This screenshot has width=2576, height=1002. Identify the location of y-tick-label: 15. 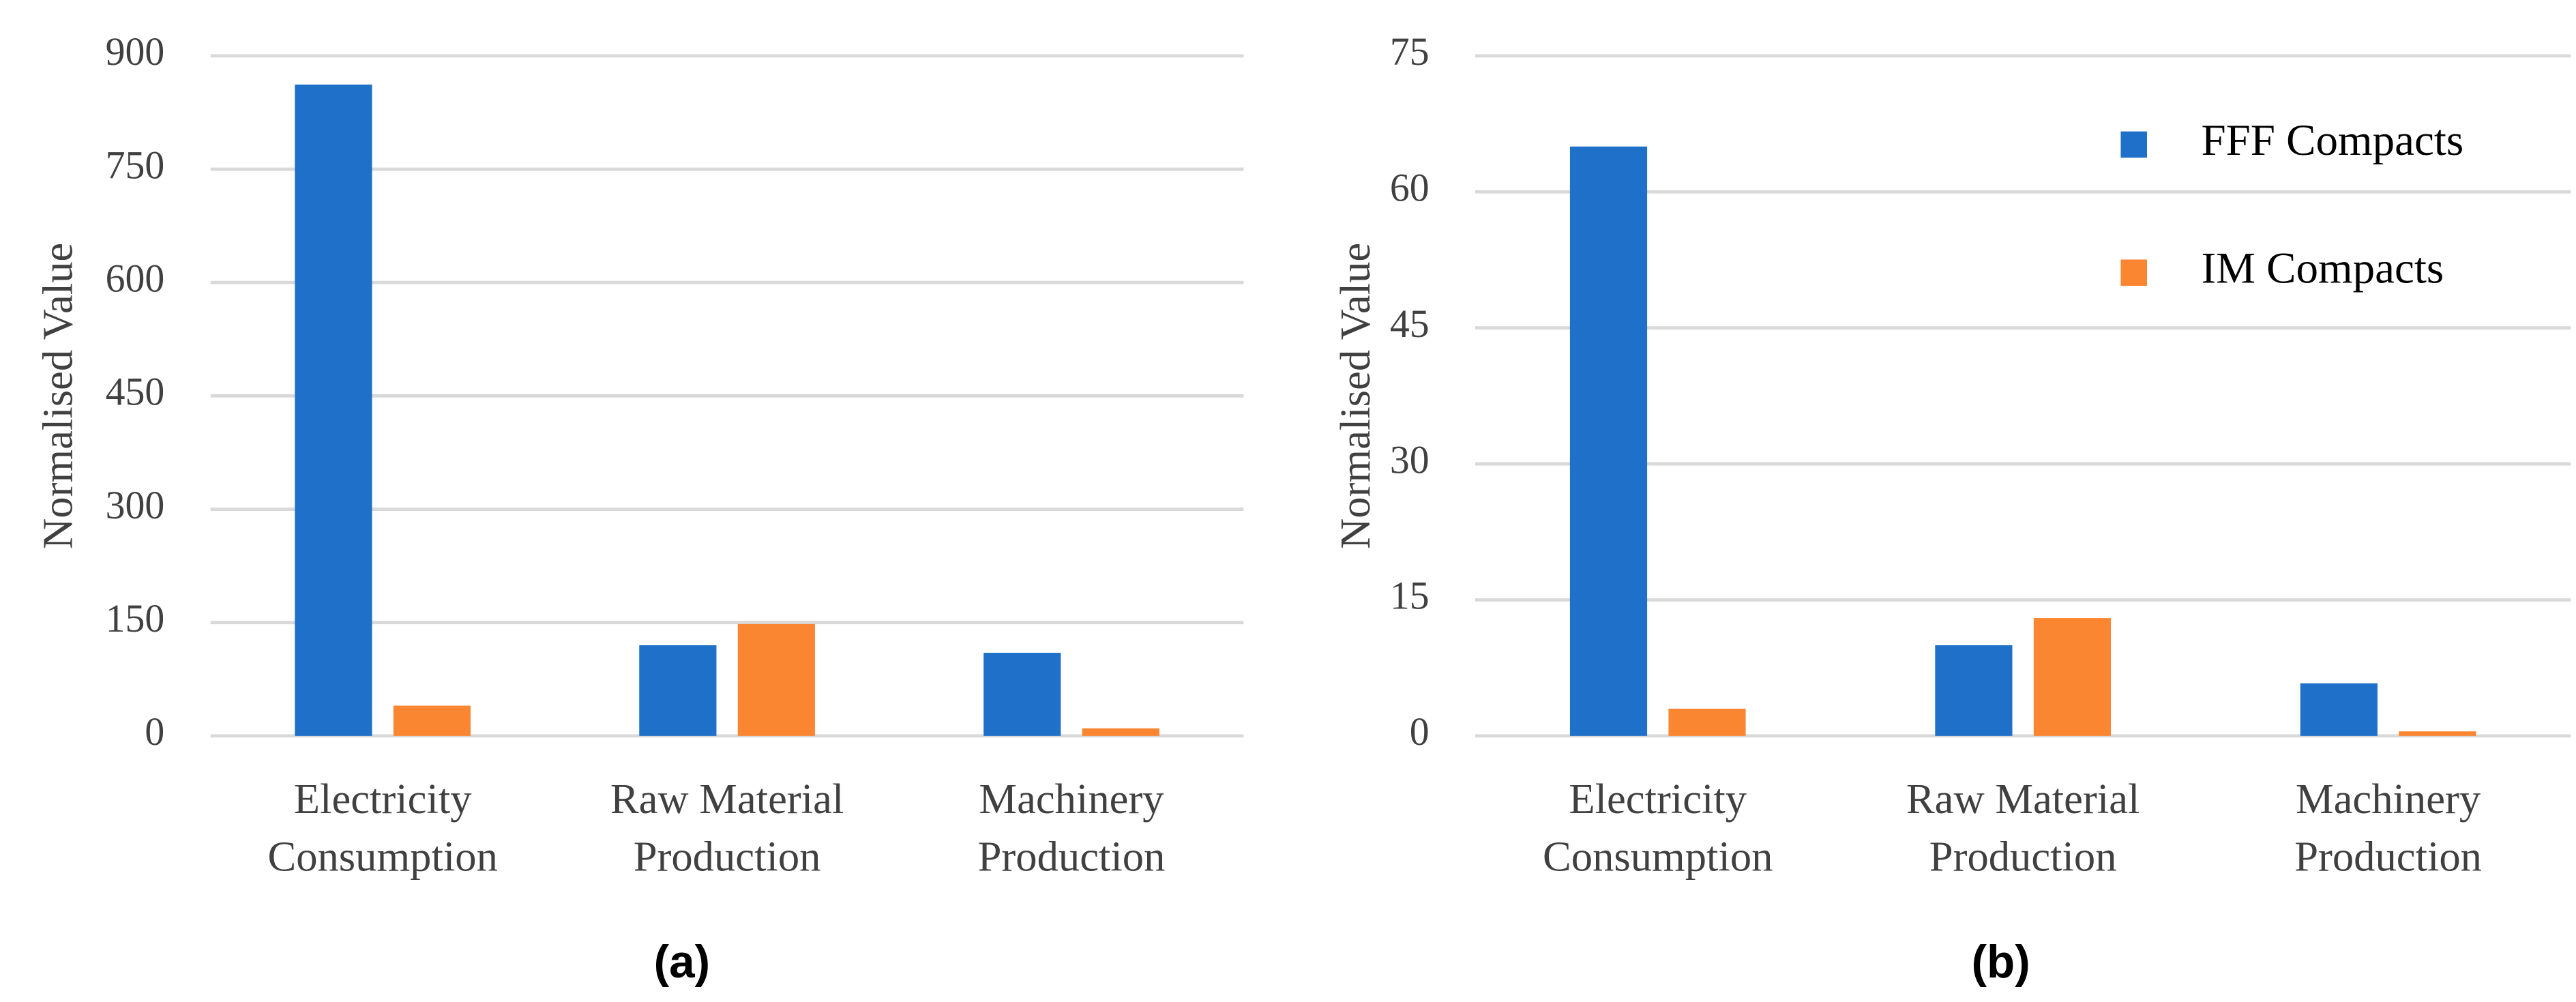
(1410, 596).